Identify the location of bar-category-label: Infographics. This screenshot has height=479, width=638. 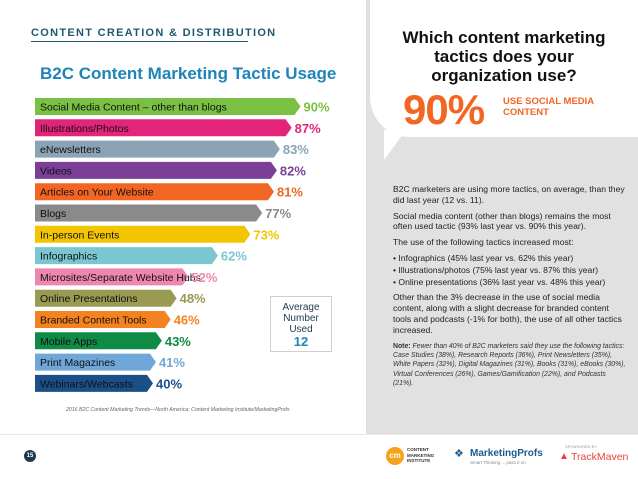
(68, 257).